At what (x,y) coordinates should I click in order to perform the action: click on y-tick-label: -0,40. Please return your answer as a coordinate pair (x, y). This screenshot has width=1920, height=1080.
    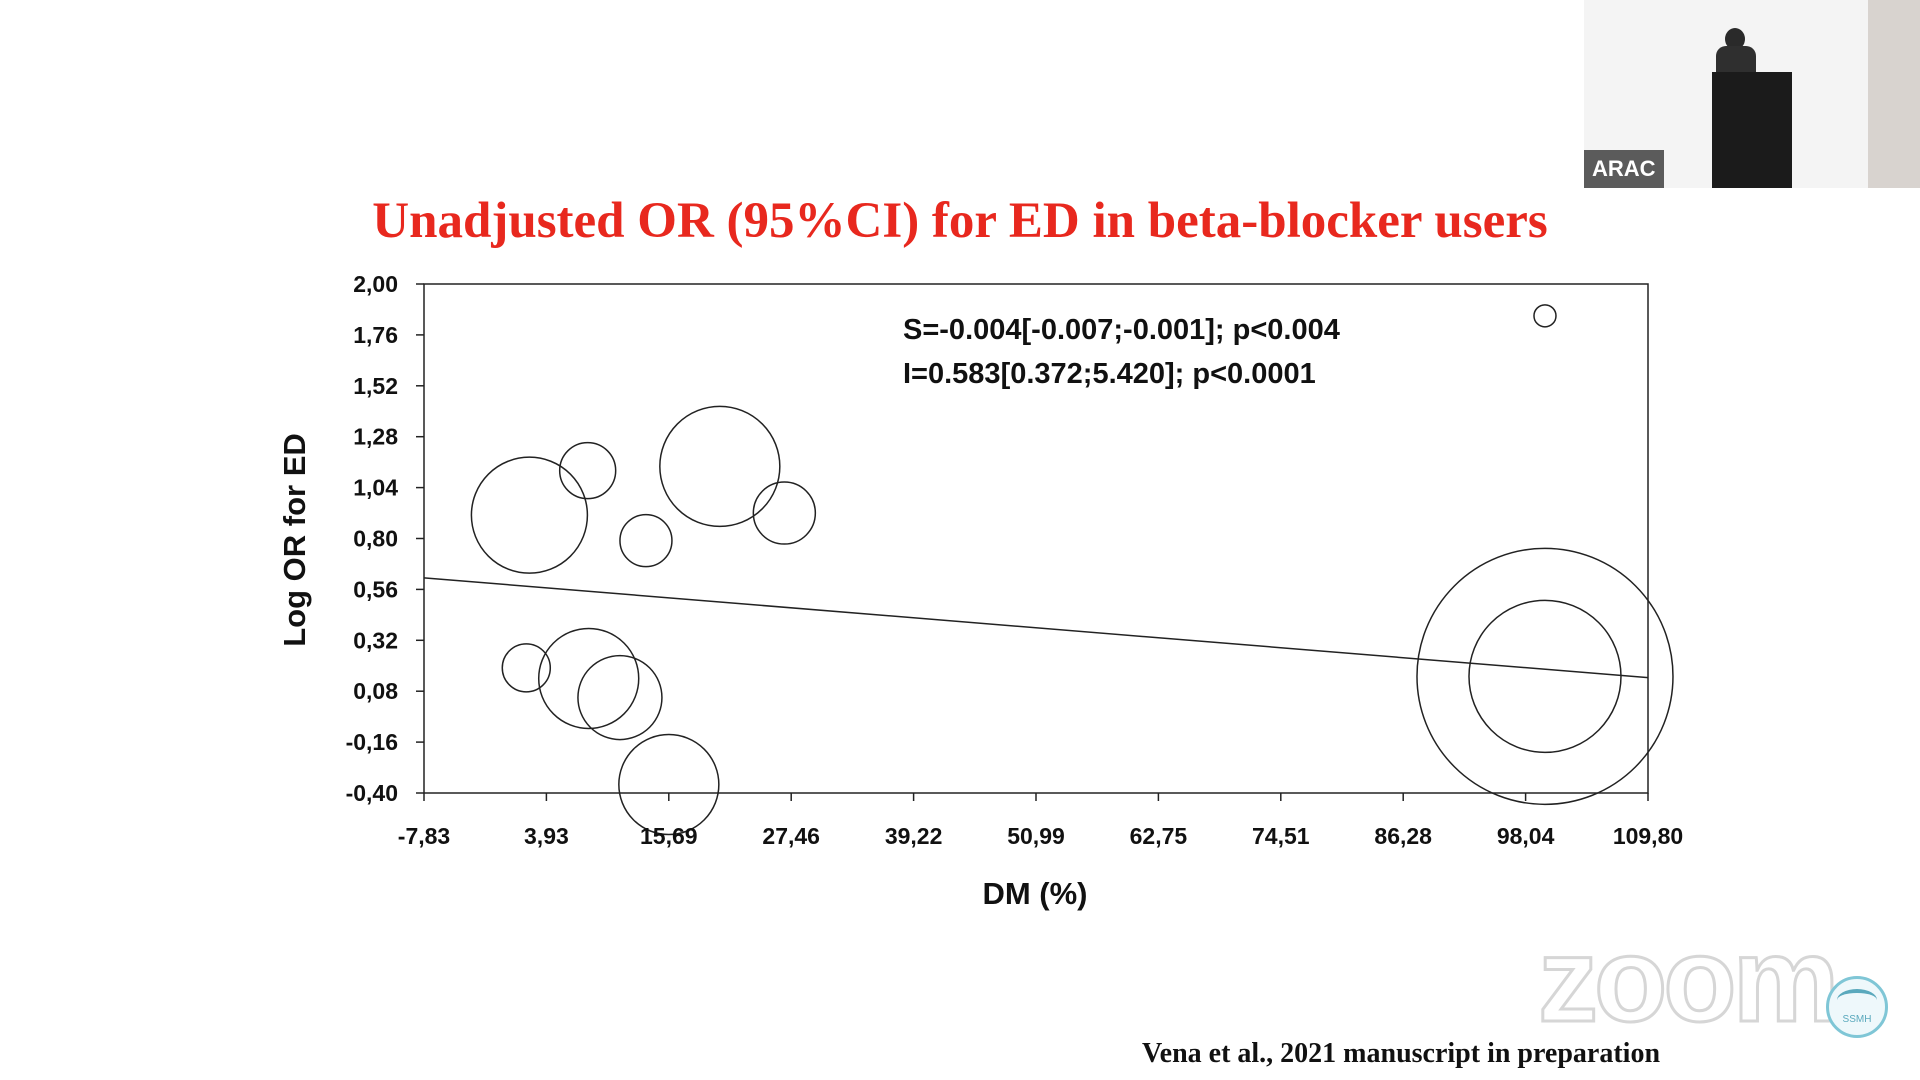
    Looking at the image, I should click on (372, 793).